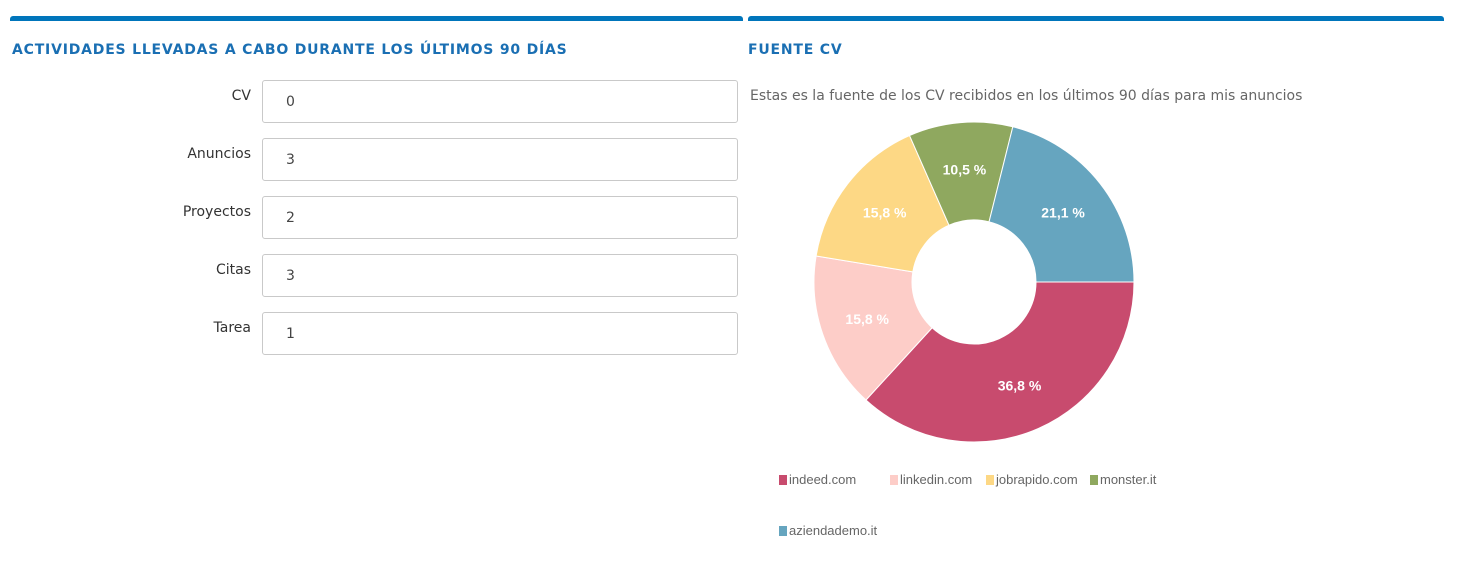 The width and height of the screenshot is (1465, 575). Describe the element at coordinates (1000, 362) in the screenshot. I see `donut-slice-indeed` at that location.